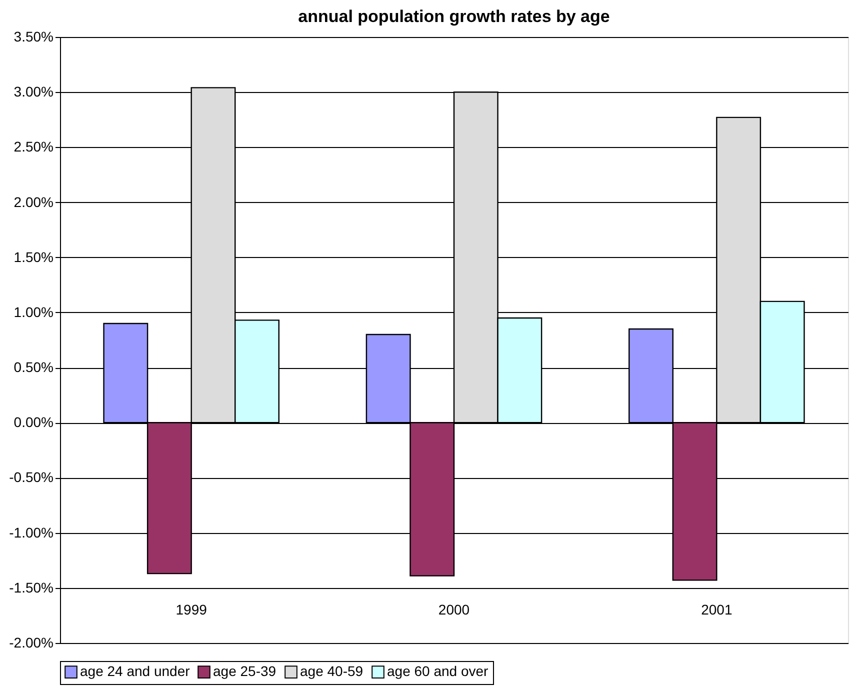  Describe the element at coordinates (31, 532) in the screenshot. I see `y-tick-label: -1.00%` at that location.